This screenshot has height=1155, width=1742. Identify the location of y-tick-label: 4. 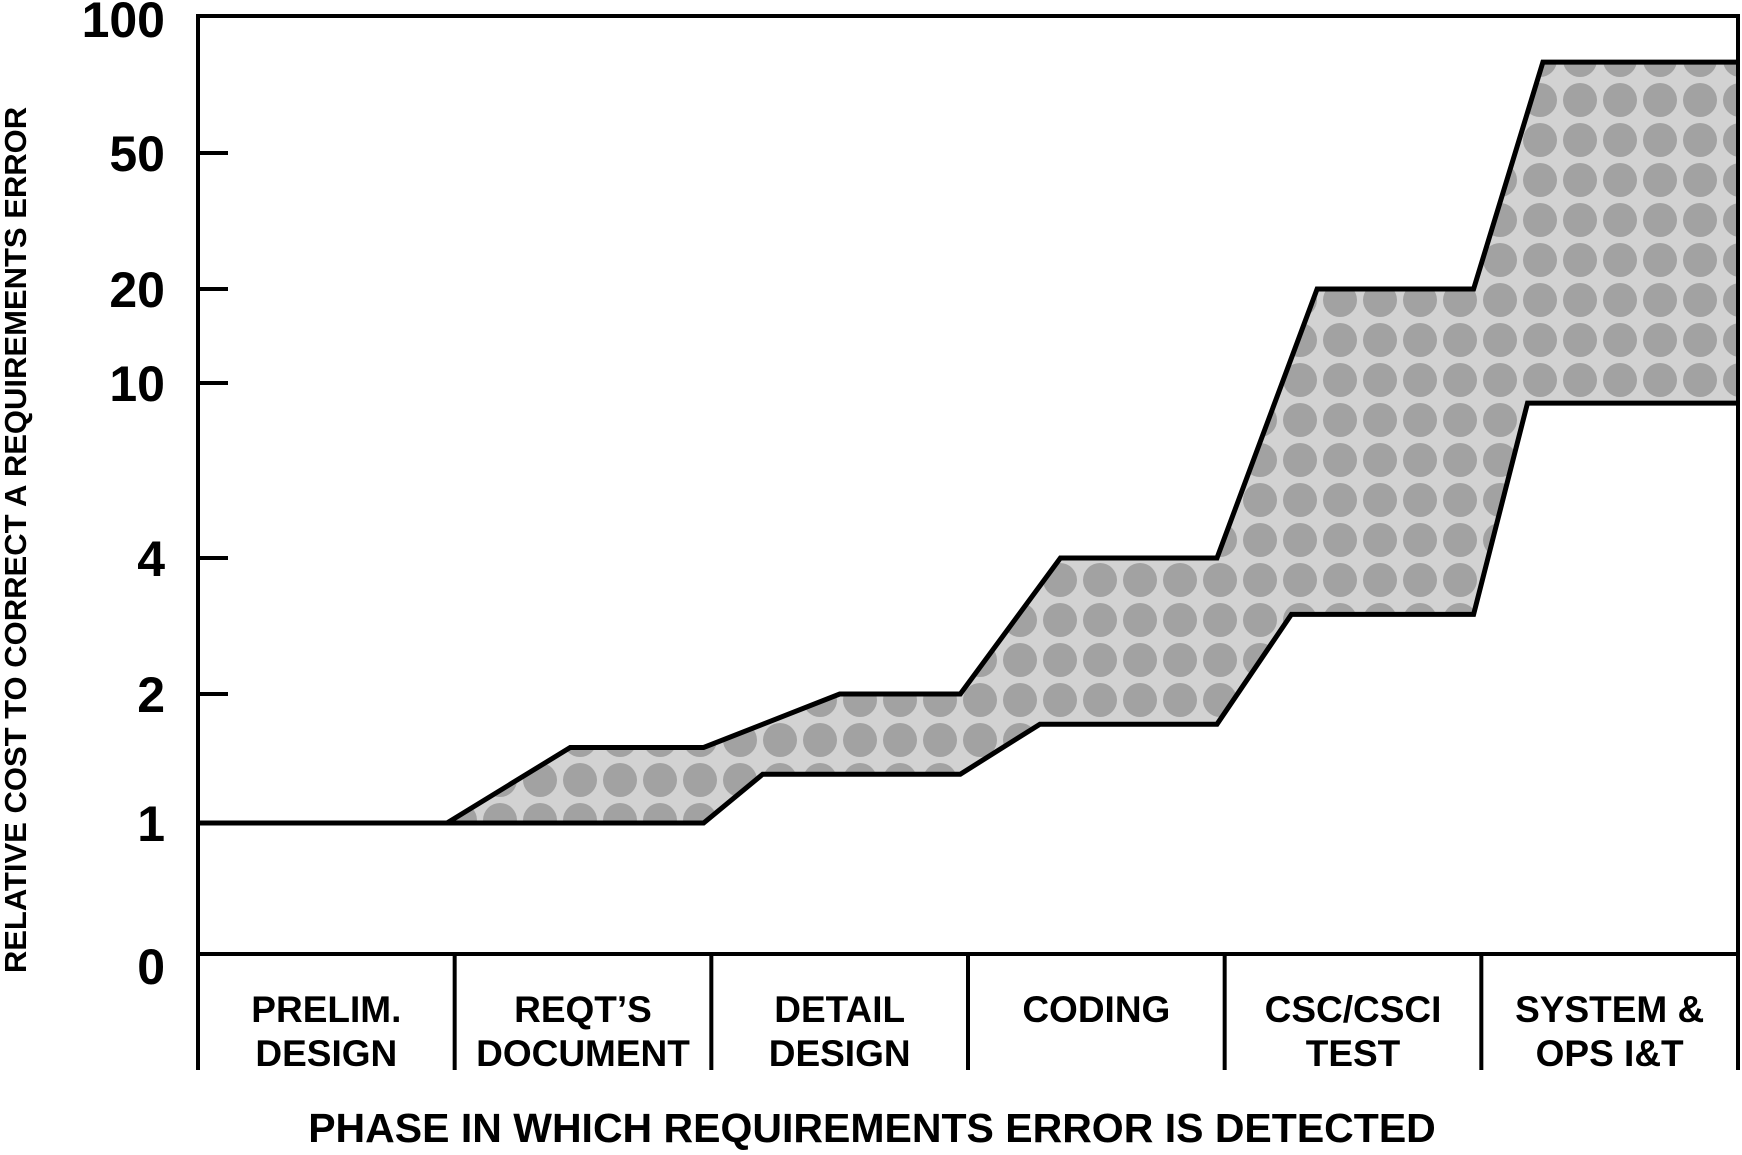
(151, 559).